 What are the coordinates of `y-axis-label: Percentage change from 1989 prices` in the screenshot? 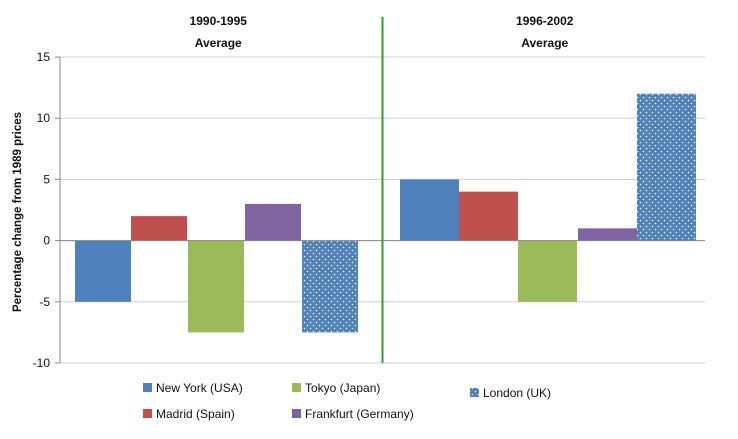 It's located at (18, 212).